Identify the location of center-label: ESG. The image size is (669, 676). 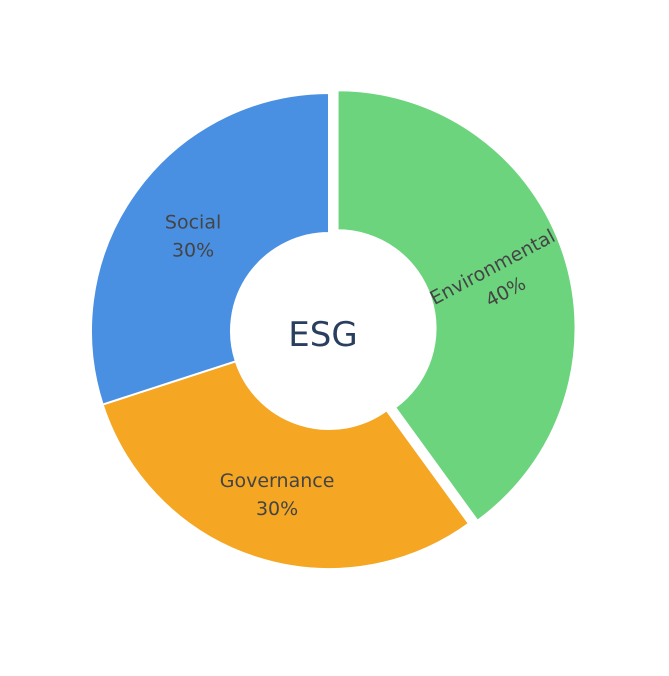
(322, 335).